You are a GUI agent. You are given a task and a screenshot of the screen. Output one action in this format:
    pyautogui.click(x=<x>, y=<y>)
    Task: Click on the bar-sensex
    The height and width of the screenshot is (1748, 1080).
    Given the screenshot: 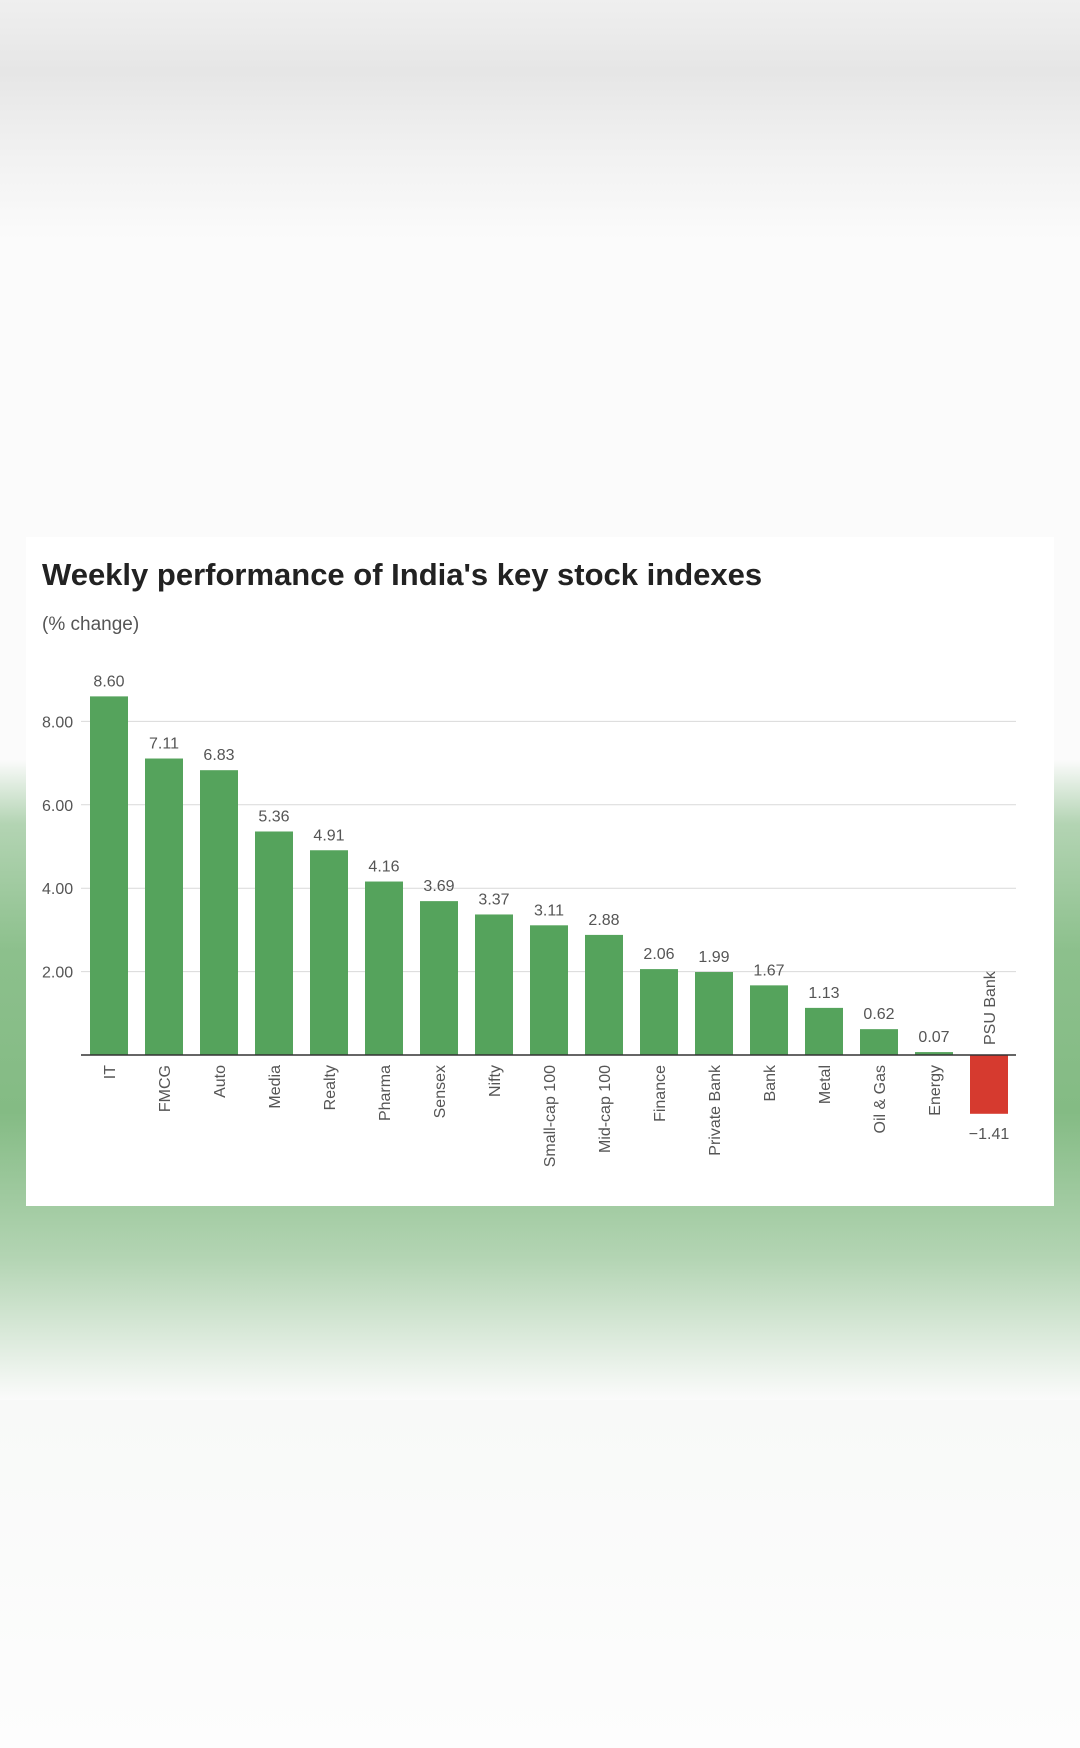 What is the action you would take?
    pyautogui.click(x=439, y=978)
    